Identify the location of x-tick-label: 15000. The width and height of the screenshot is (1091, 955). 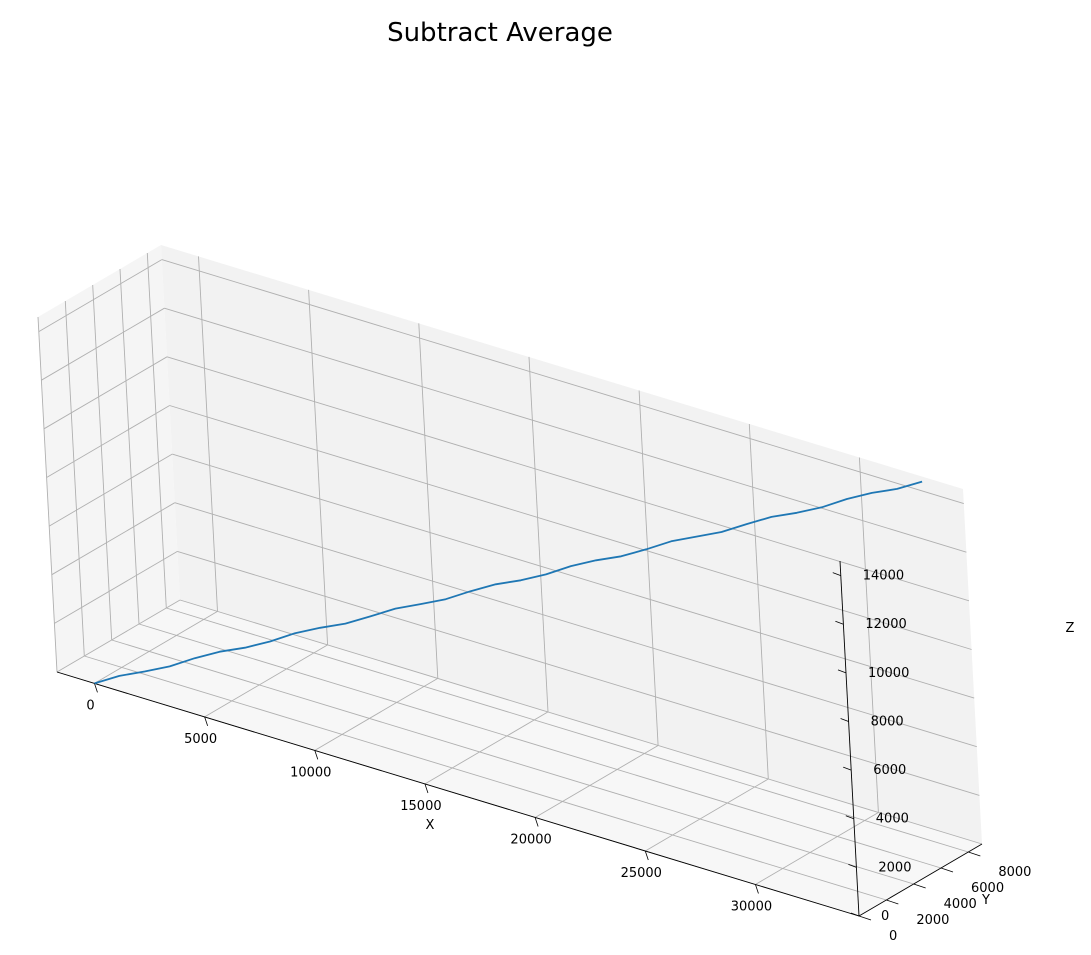
(420, 806).